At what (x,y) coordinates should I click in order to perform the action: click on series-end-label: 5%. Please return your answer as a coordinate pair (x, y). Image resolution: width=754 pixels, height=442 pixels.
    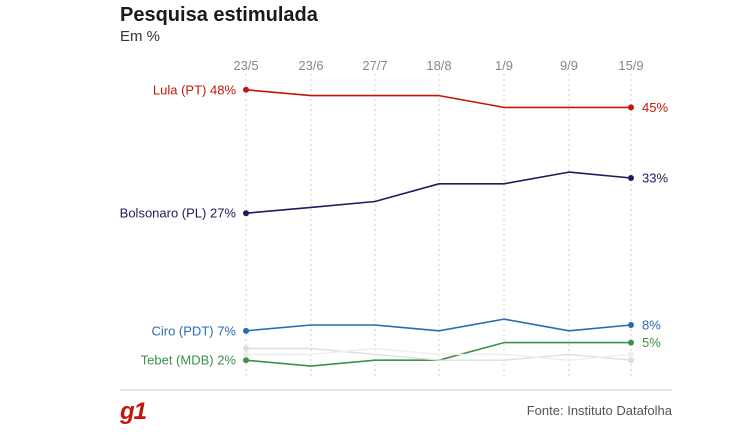
    Looking at the image, I should click on (651, 342).